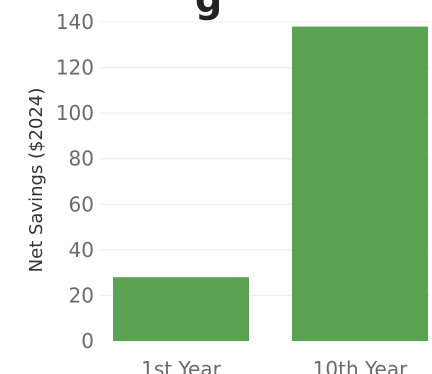  What do you see at coordinates (81, 295) in the screenshot?
I see `y-tick-label: 20` at bounding box center [81, 295].